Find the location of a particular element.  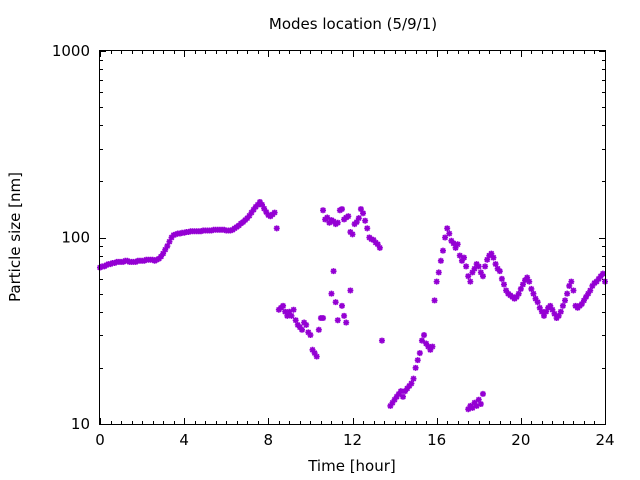

x-tick-label: 0 is located at coordinates (100, 440).